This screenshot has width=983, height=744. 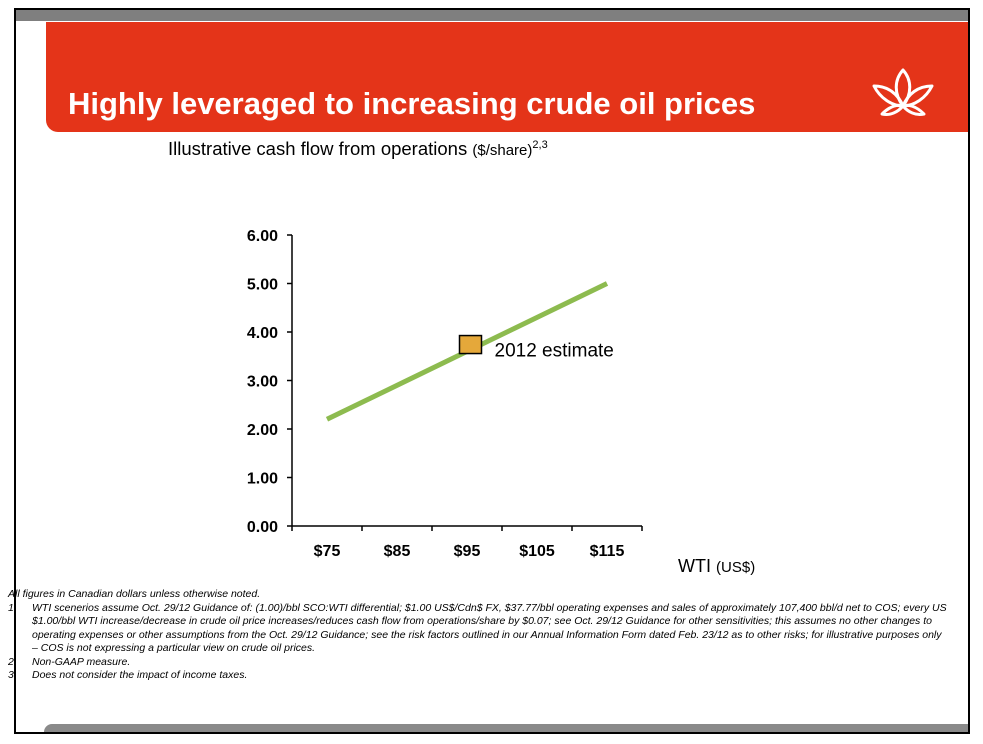 What do you see at coordinates (502, 150) in the screenshot?
I see `chart-heading-unit: ($/share)` at bounding box center [502, 150].